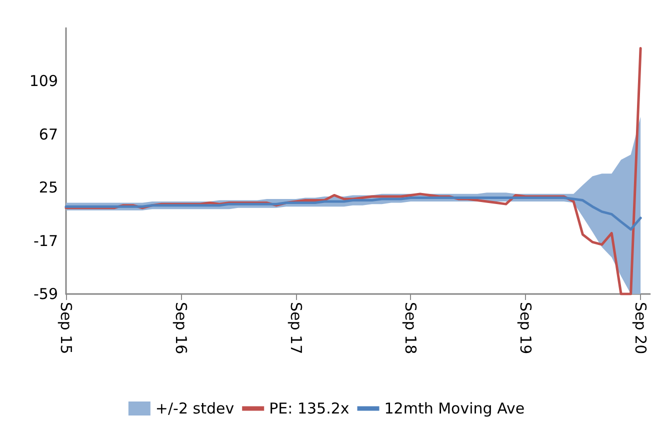  I want to click on y-tick-label: 67, so click(48, 134).